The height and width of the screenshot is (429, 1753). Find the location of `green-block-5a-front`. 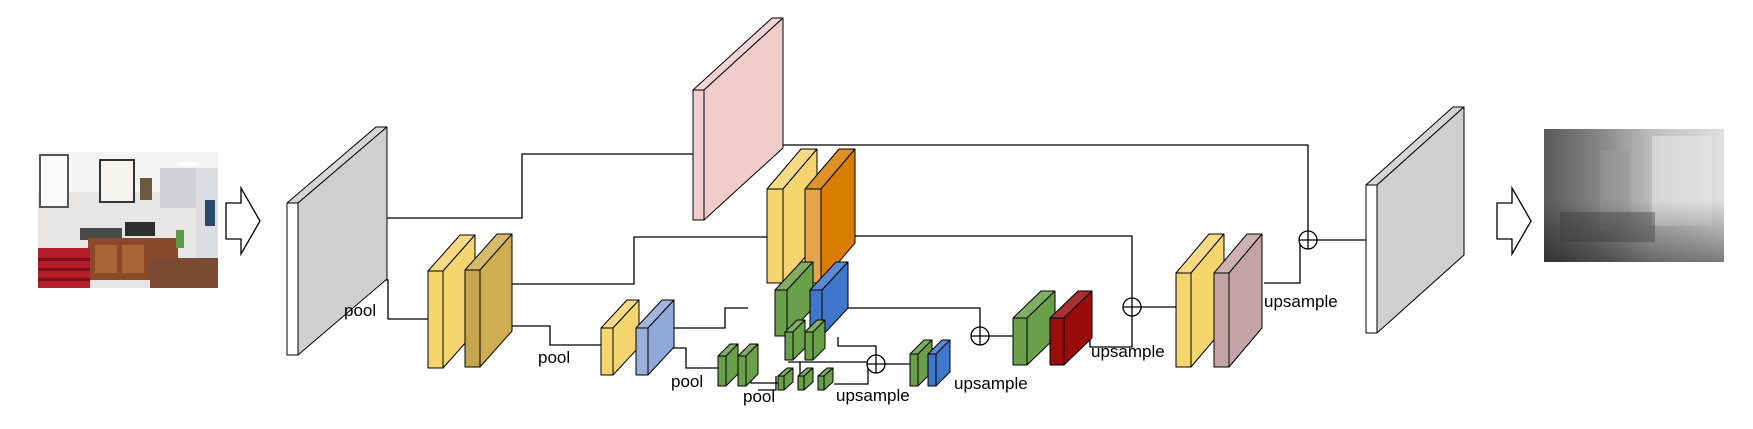

green-block-5a-front is located at coordinates (722, 371).